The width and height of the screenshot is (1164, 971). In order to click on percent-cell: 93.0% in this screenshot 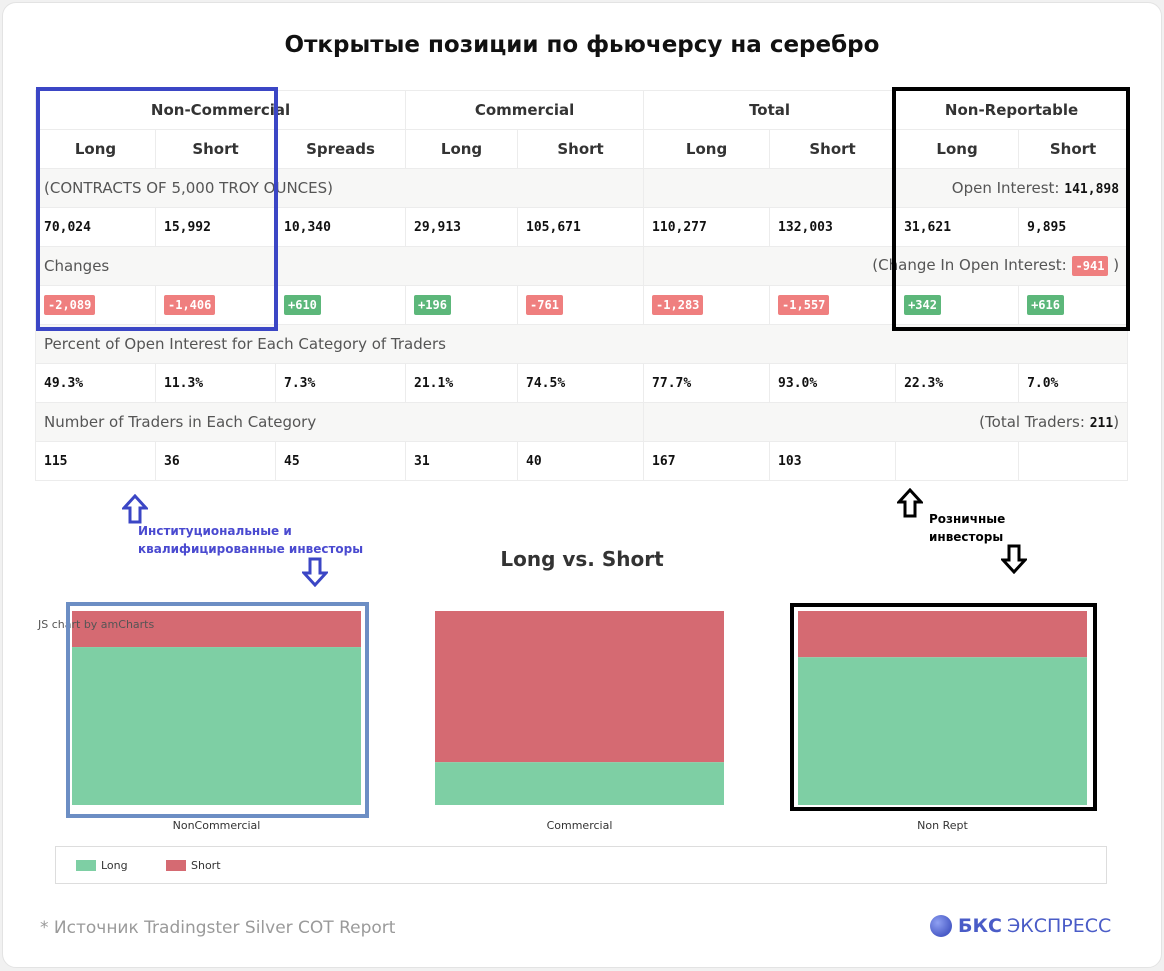, I will do `click(833, 383)`.